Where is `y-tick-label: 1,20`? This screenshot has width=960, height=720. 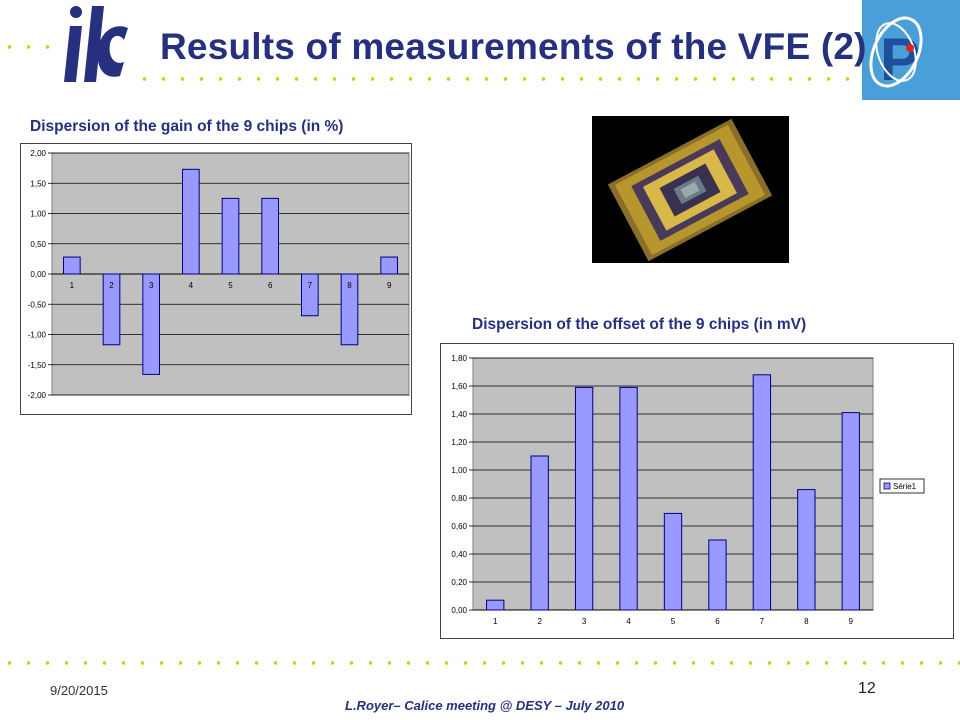
y-tick-label: 1,20 is located at coordinates (459, 442).